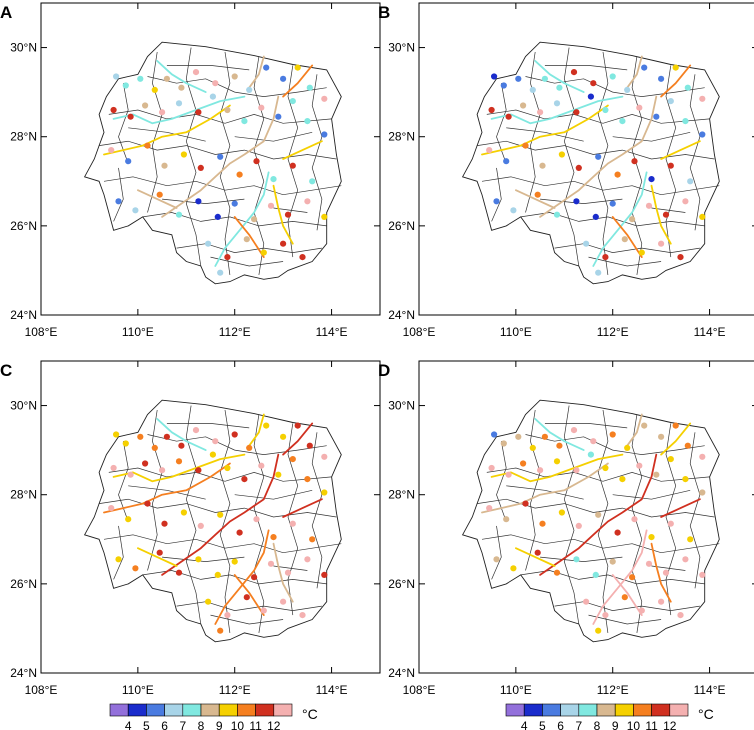  Describe the element at coordinates (332, 332) in the screenshot. I see `lon-tick-label: 114°E` at that location.